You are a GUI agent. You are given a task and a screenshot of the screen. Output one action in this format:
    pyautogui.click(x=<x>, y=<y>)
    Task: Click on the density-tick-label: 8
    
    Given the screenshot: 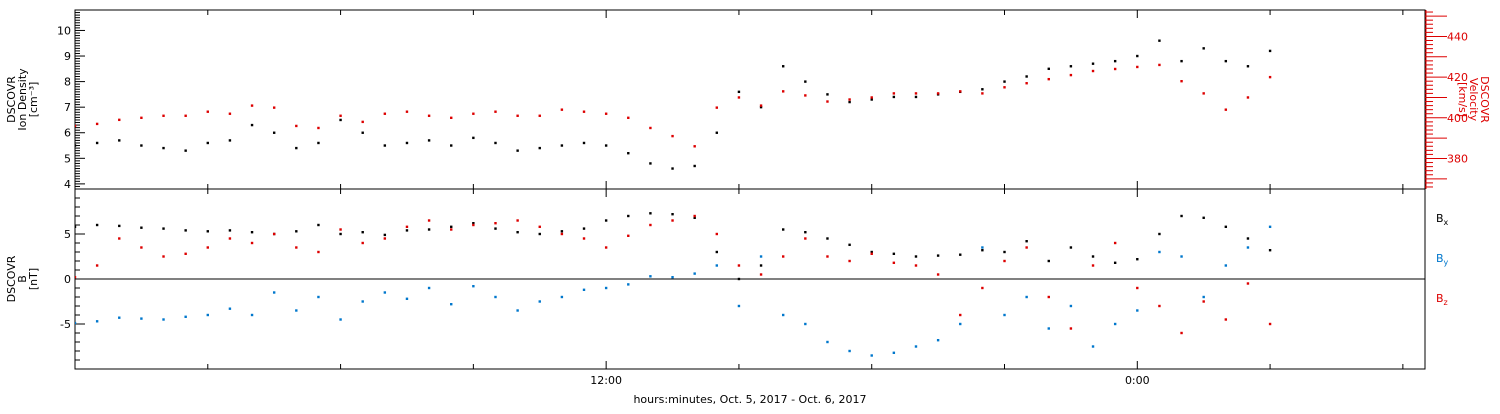 What is the action you would take?
    pyautogui.click(x=67, y=82)
    